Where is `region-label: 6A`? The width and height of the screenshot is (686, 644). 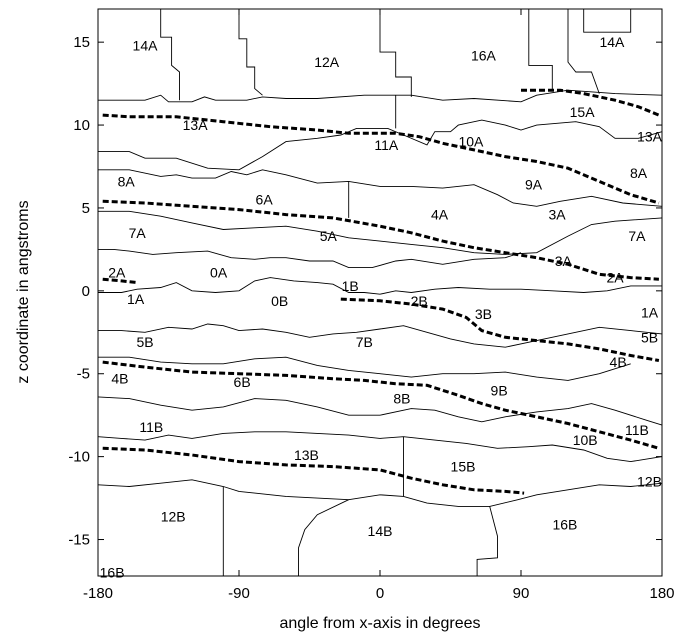 region-label: 6A is located at coordinates (265, 200).